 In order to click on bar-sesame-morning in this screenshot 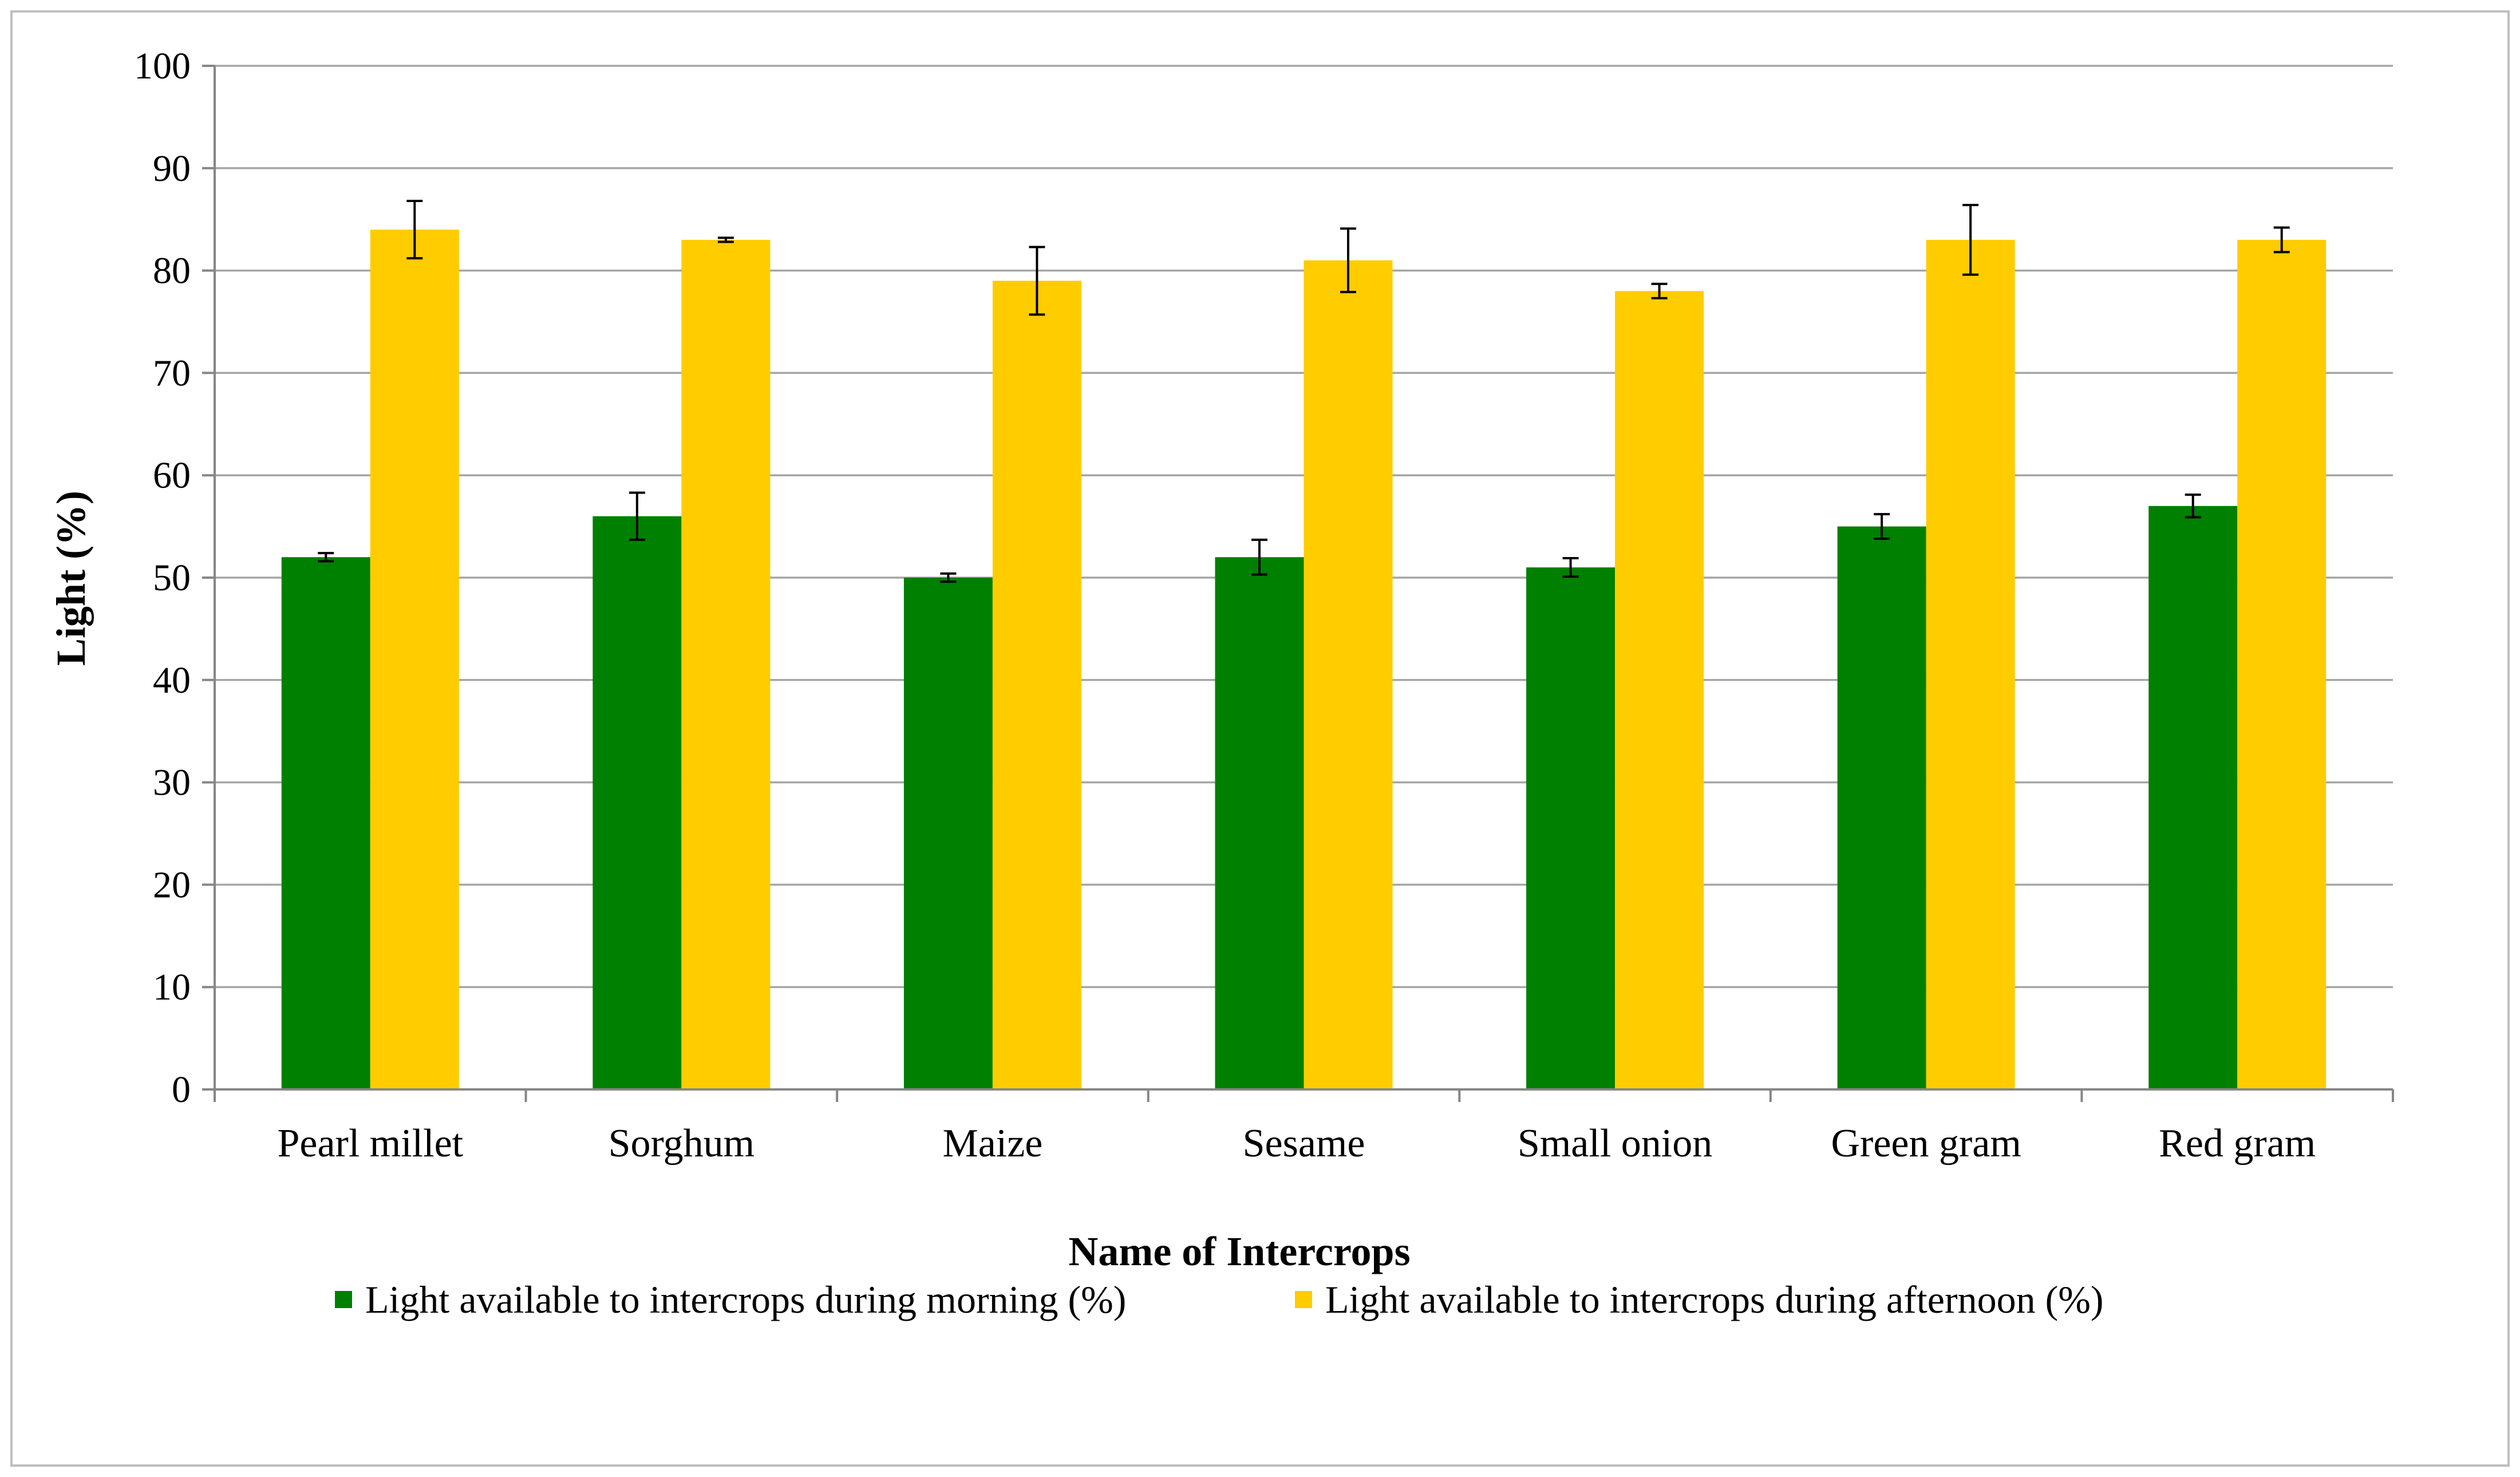, I will do `click(1259, 823)`.